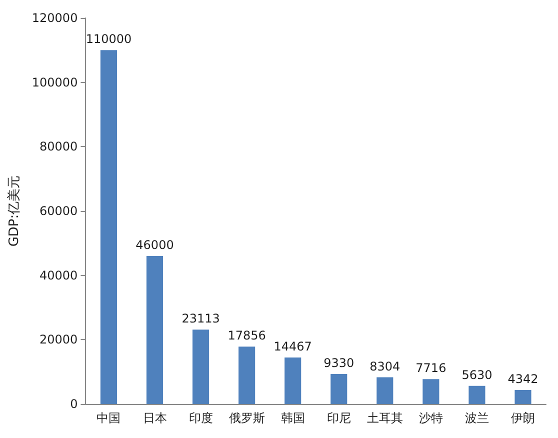  I want to click on x-tick-label: 印尼, so click(338, 418).